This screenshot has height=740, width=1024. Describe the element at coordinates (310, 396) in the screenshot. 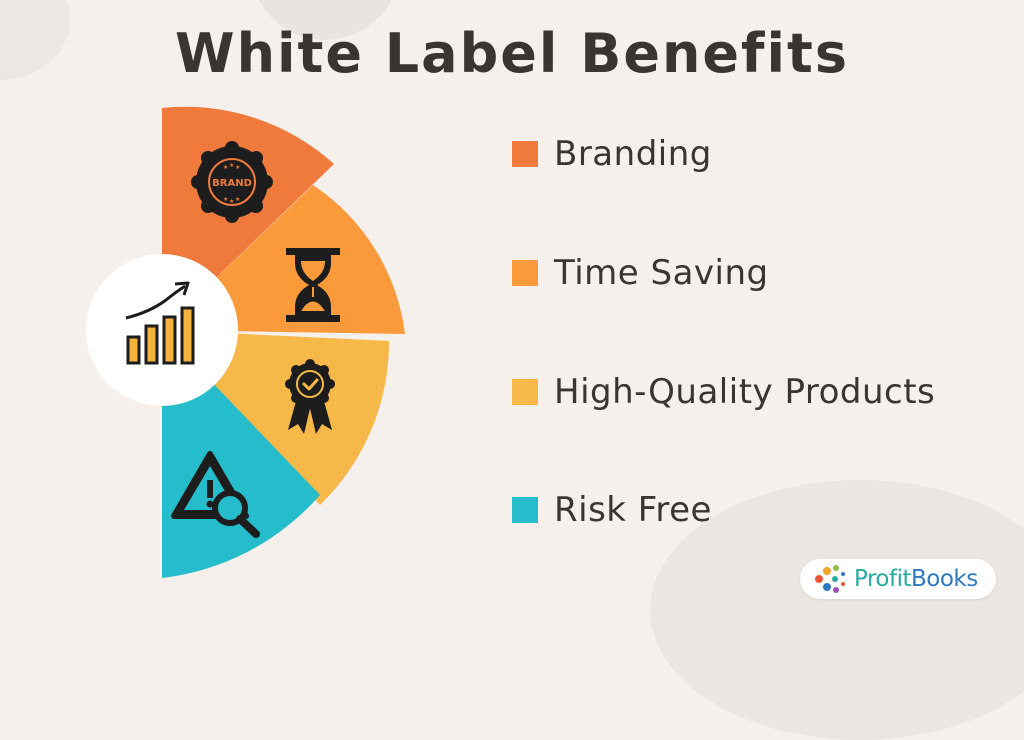

I see `quality-ribbon-icon` at that location.